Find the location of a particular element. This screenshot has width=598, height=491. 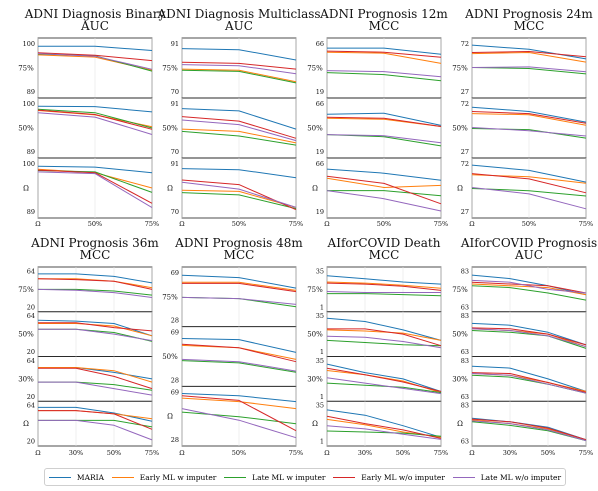

row-label: 30% is located at coordinates (460, 379).